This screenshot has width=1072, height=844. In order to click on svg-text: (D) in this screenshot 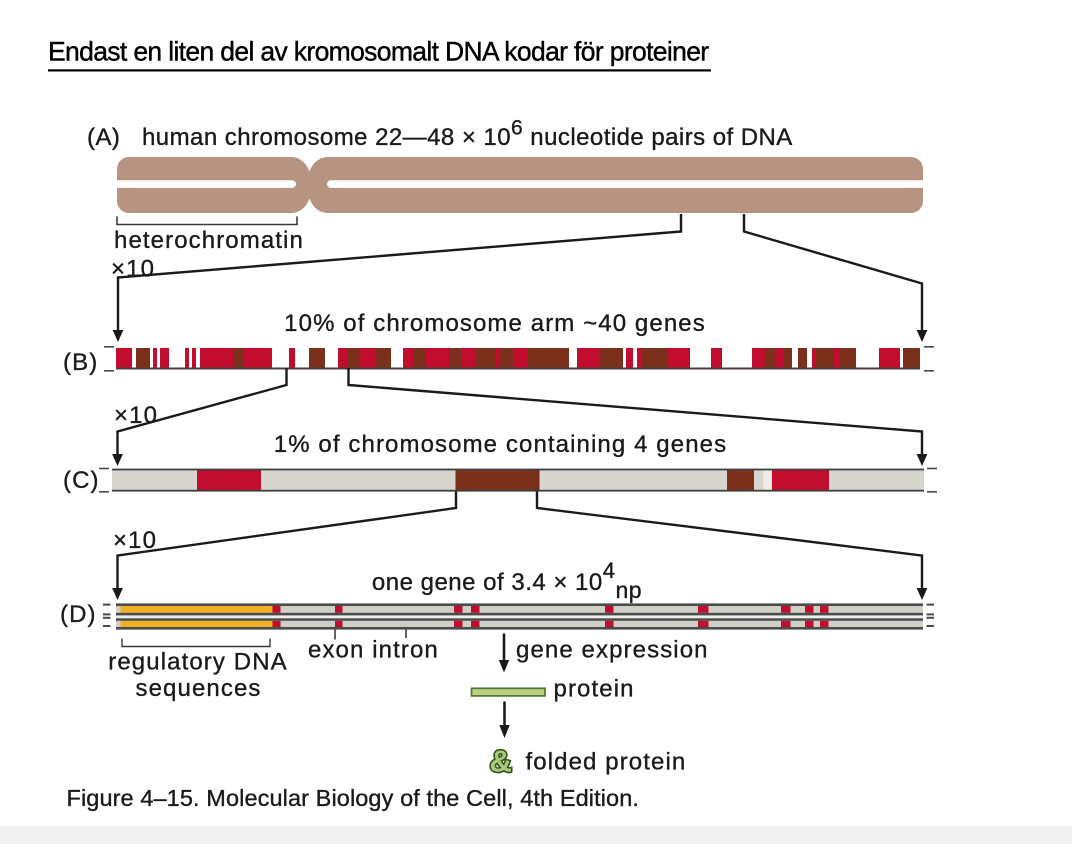, I will do `click(78, 614)`.